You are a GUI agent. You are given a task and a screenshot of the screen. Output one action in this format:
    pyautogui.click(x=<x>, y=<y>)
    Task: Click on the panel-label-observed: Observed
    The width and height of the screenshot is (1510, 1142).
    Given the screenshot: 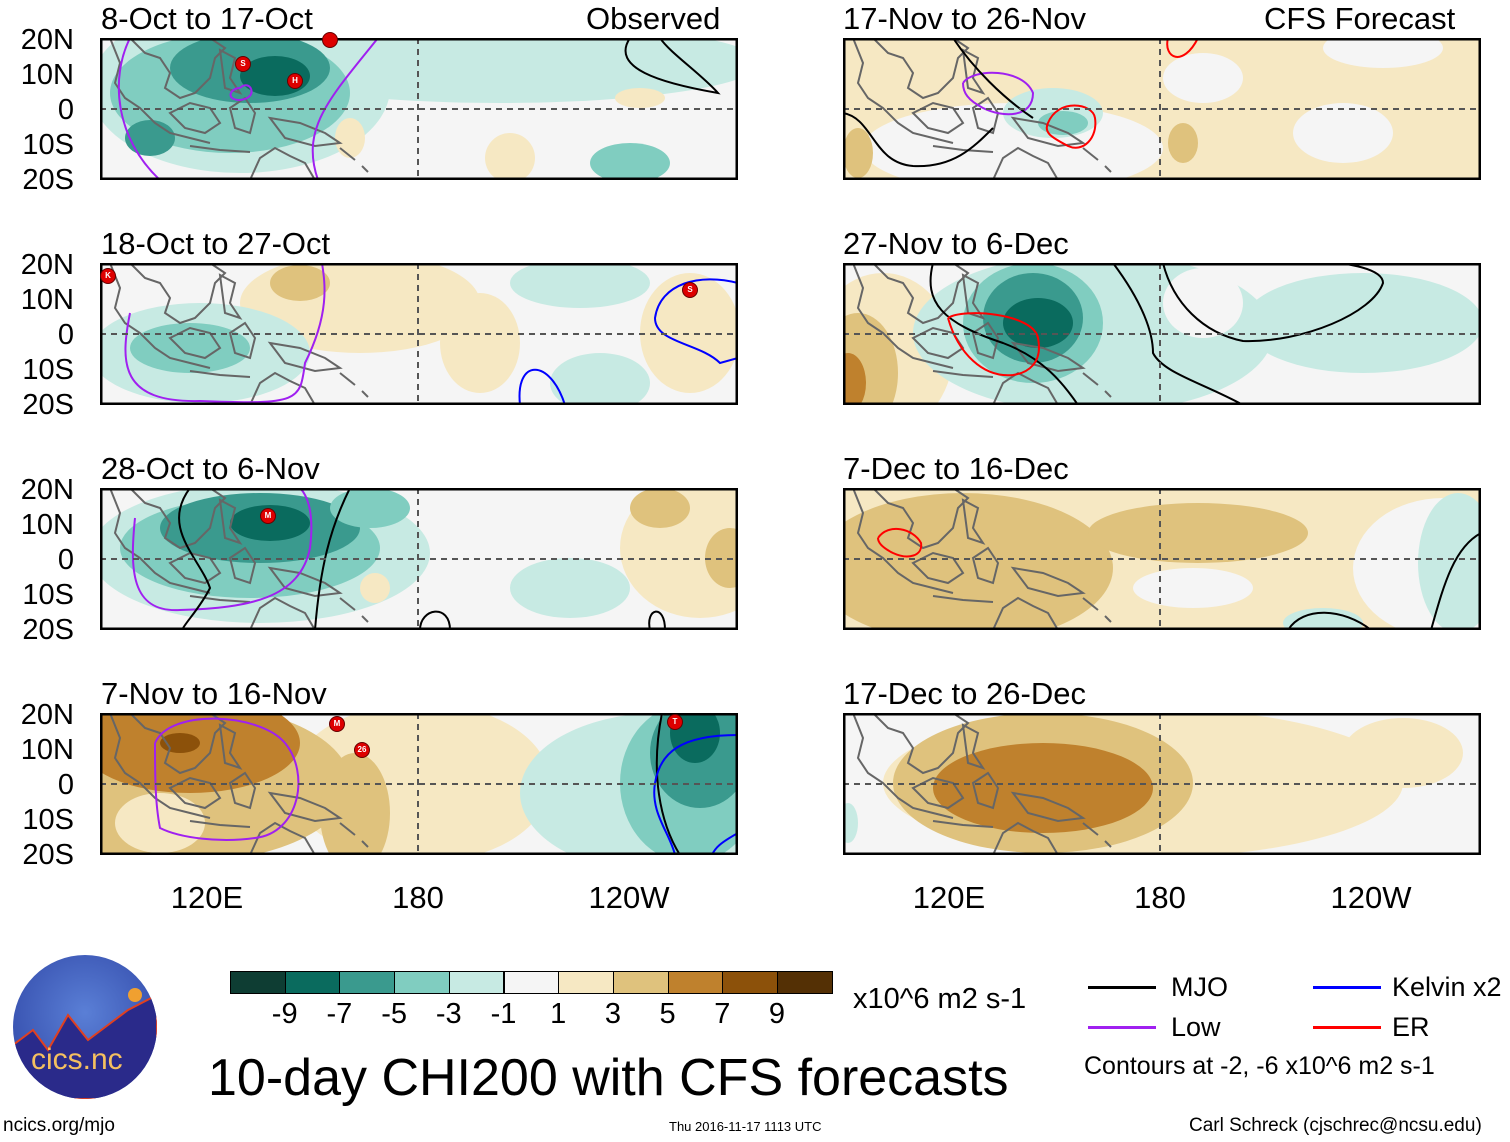 What is the action you would take?
    pyautogui.click(x=653, y=18)
    